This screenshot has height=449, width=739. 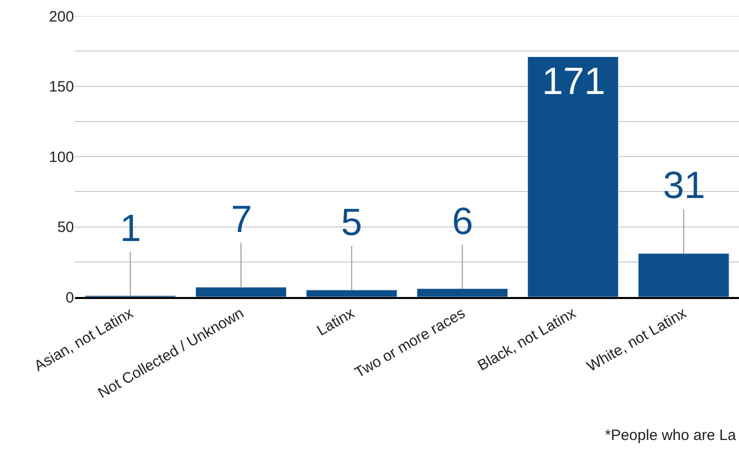 What do you see at coordinates (463, 222) in the screenshot?
I see `data-label: 6` at bounding box center [463, 222].